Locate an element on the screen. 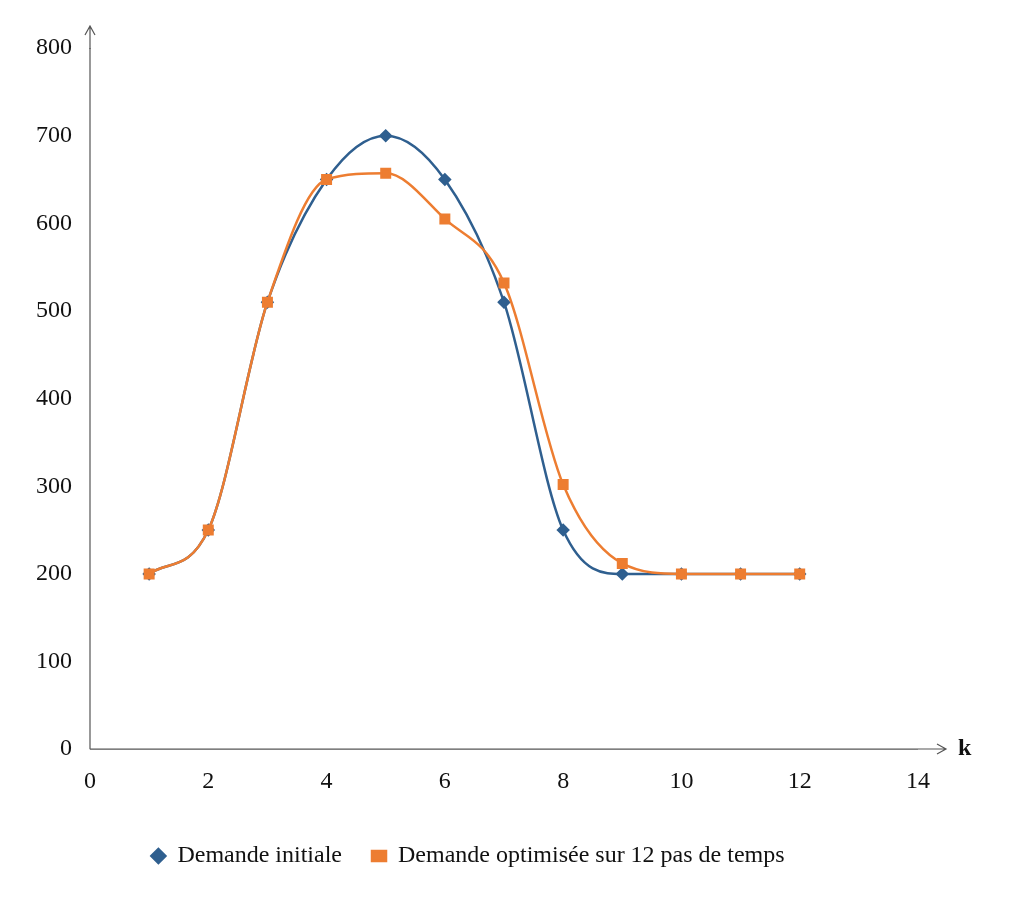 The height and width of the screenshot is (902, 1021). y-tick-label: 400 is located at coordinates (54, 396).